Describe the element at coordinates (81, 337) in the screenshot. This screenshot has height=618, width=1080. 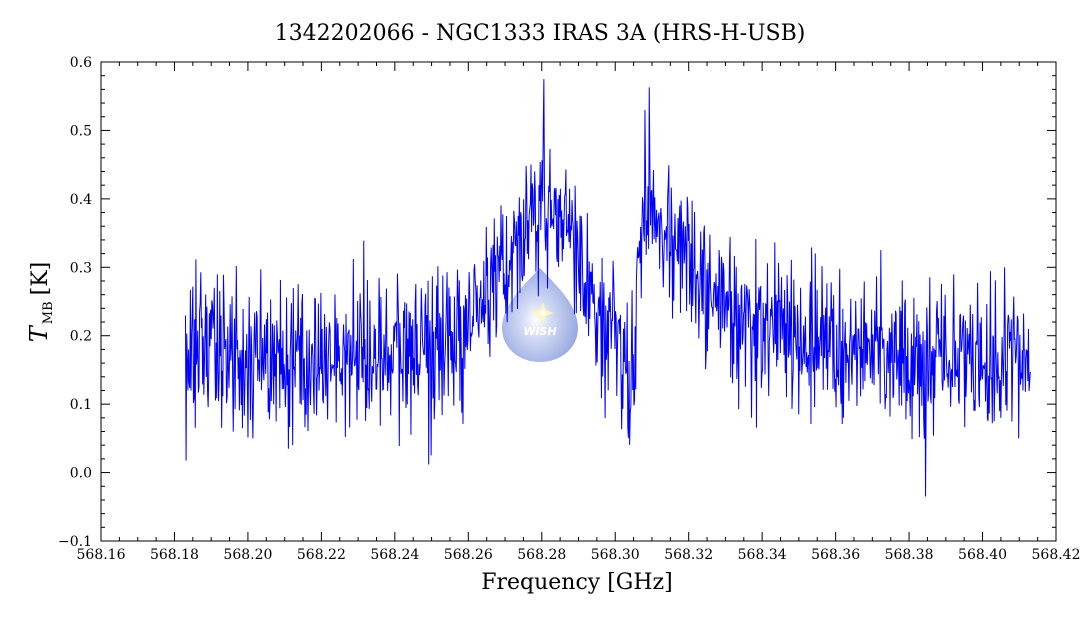
I see `y-tick-label: 0.2` at that location.